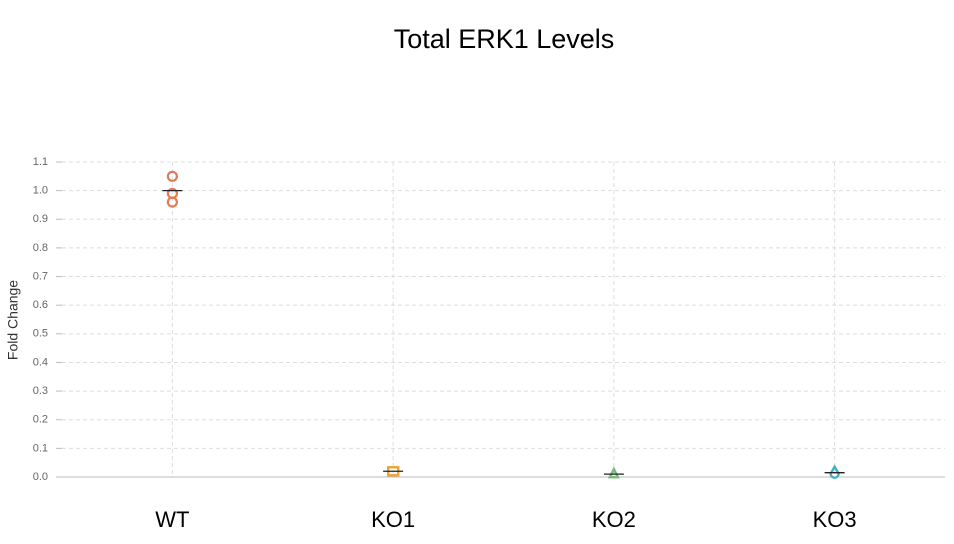 The height and width of the screenshot is (544, 954). What do you see at coordinates (40, 219) in the screenshot?
I see `y-tick-label: 0.9` at bounding box center [40, 219].